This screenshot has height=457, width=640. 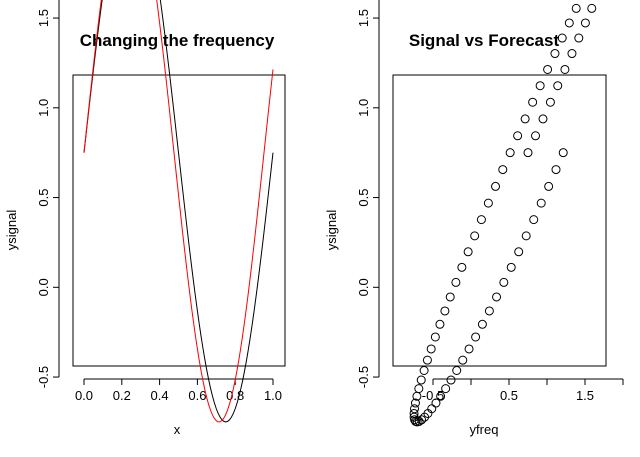 What do you see at coordinates (43, 377) in the screenshot?
I see `left-y-tick-label: -0.5` at bounding box center [43, 377].